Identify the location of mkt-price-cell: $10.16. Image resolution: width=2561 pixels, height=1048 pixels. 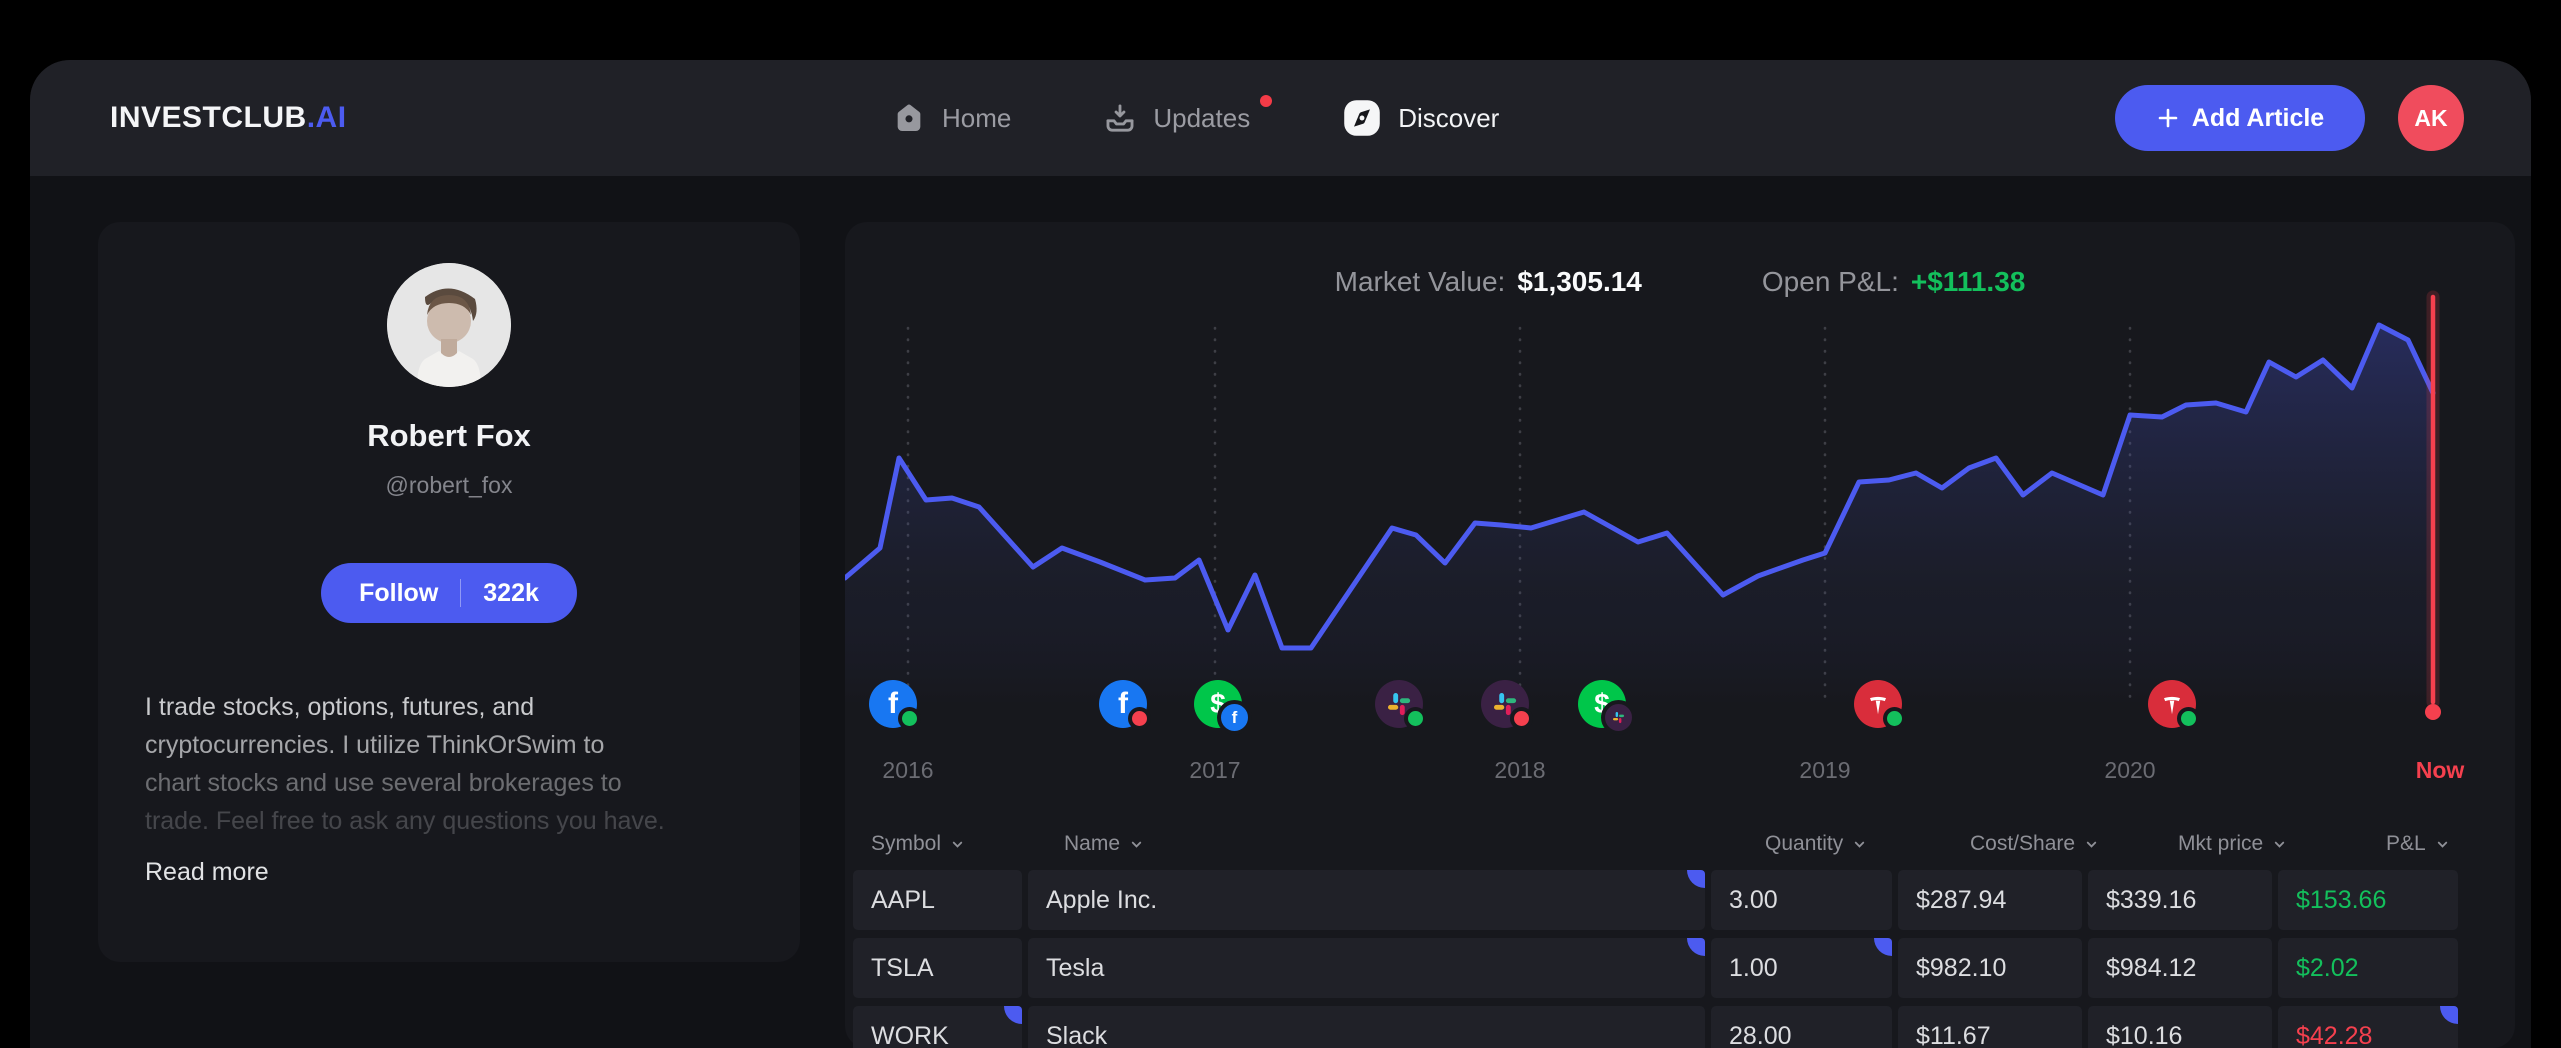
(2180, 1027).